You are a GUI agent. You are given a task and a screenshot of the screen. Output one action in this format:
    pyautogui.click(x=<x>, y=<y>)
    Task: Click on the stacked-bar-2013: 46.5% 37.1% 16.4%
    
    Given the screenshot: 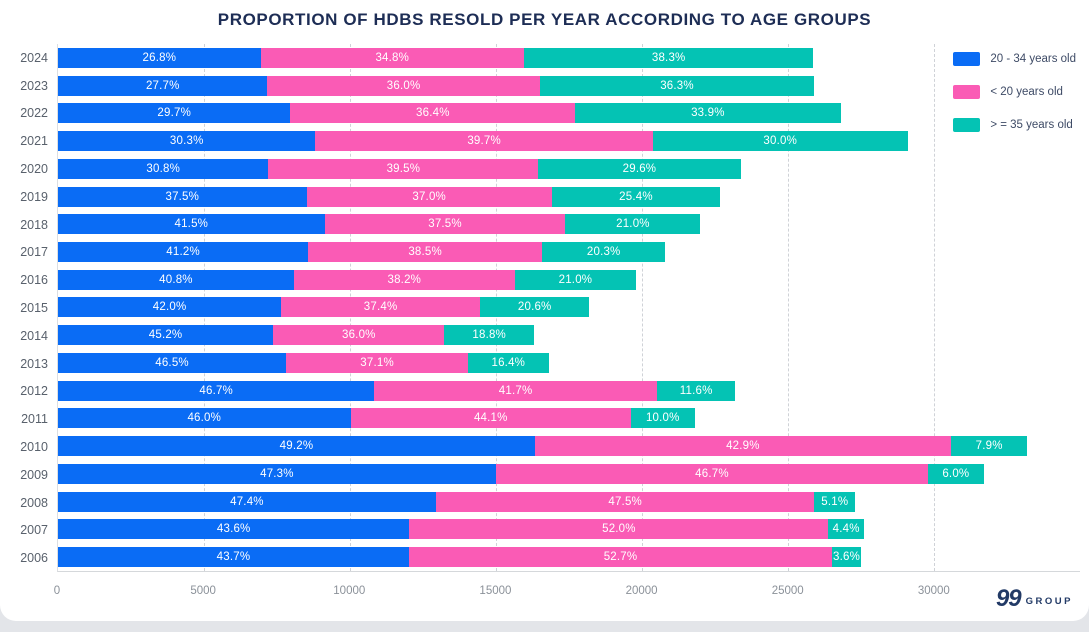 What is the action you would take?
    pyautogui.click(x=303, y=362)
    